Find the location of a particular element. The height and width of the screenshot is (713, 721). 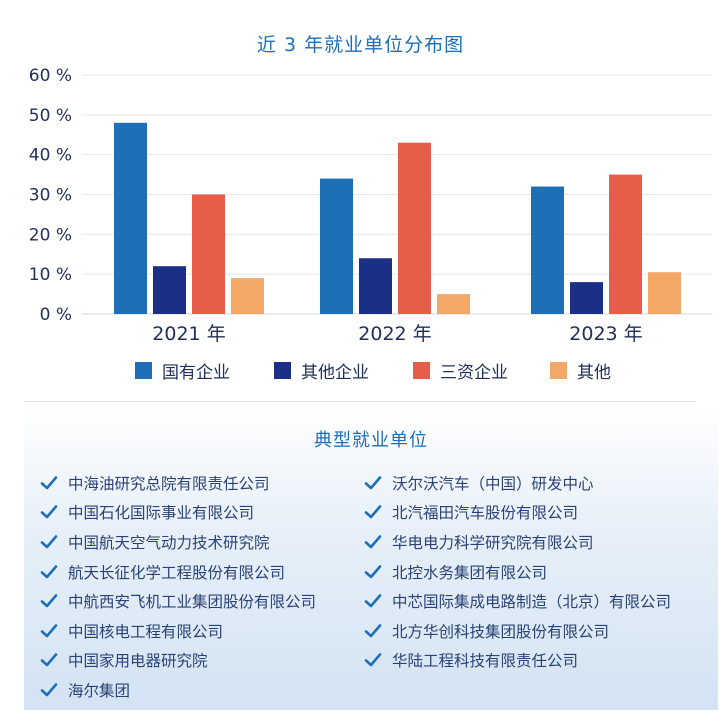

employer-item: 中航西安飞机工业集团股份有限公司 is located at coordinates (178, 601).